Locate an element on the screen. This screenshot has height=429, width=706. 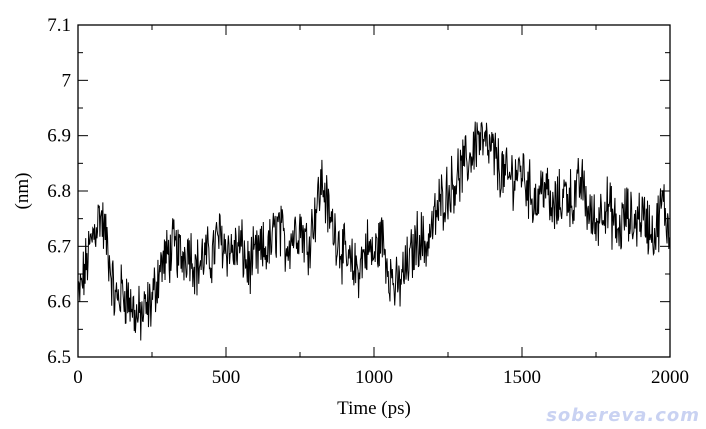
y-tick-label: 7.1 is located at coordinates (59, 25).